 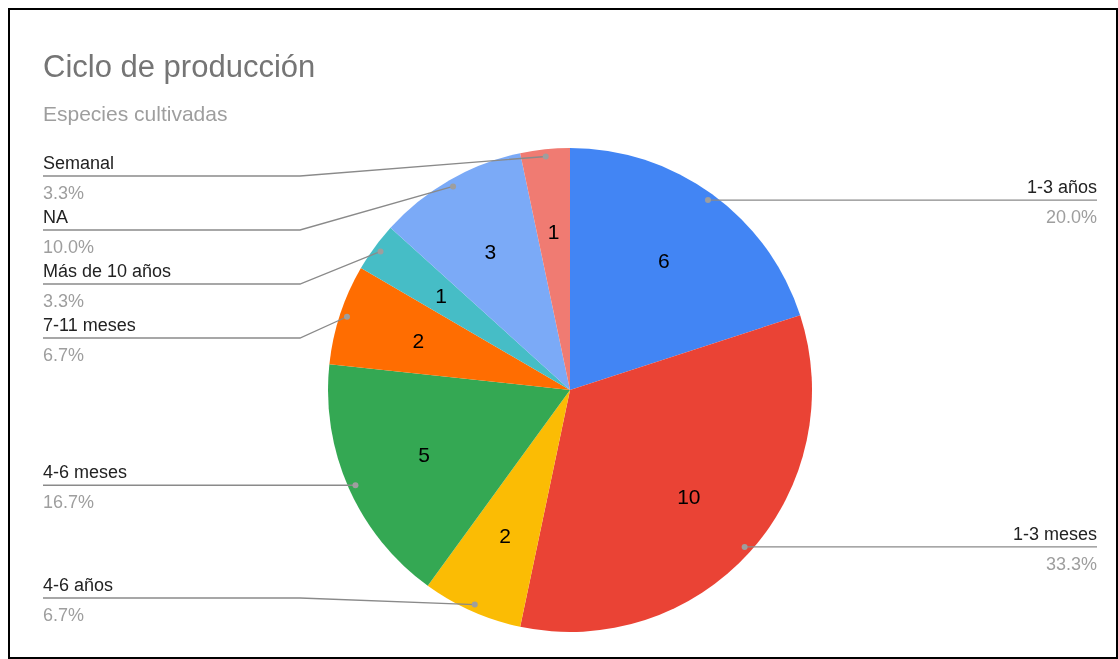 What do you see at coordinates (179, 66) in the screenshot?
I see `chart-title: Ciclo de producción` at bounding box center [179, 66].